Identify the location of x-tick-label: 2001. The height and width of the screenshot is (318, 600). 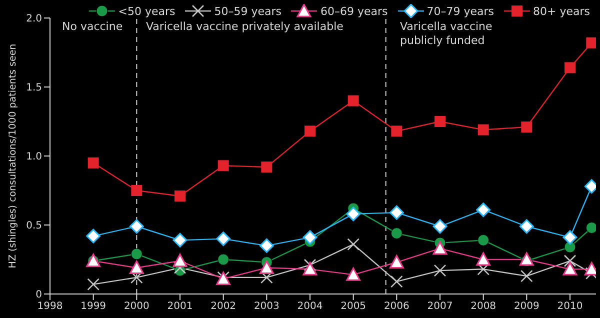
(180, 306).